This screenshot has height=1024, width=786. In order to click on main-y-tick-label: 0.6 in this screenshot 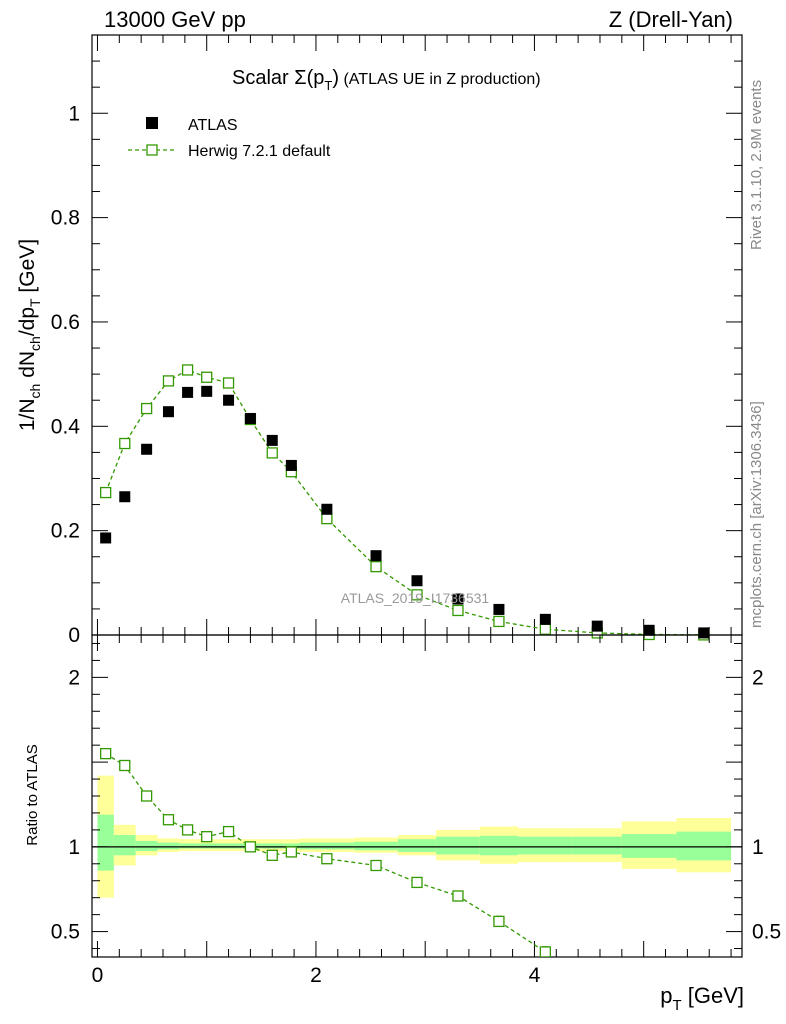, I will do `click(65, 322)`.